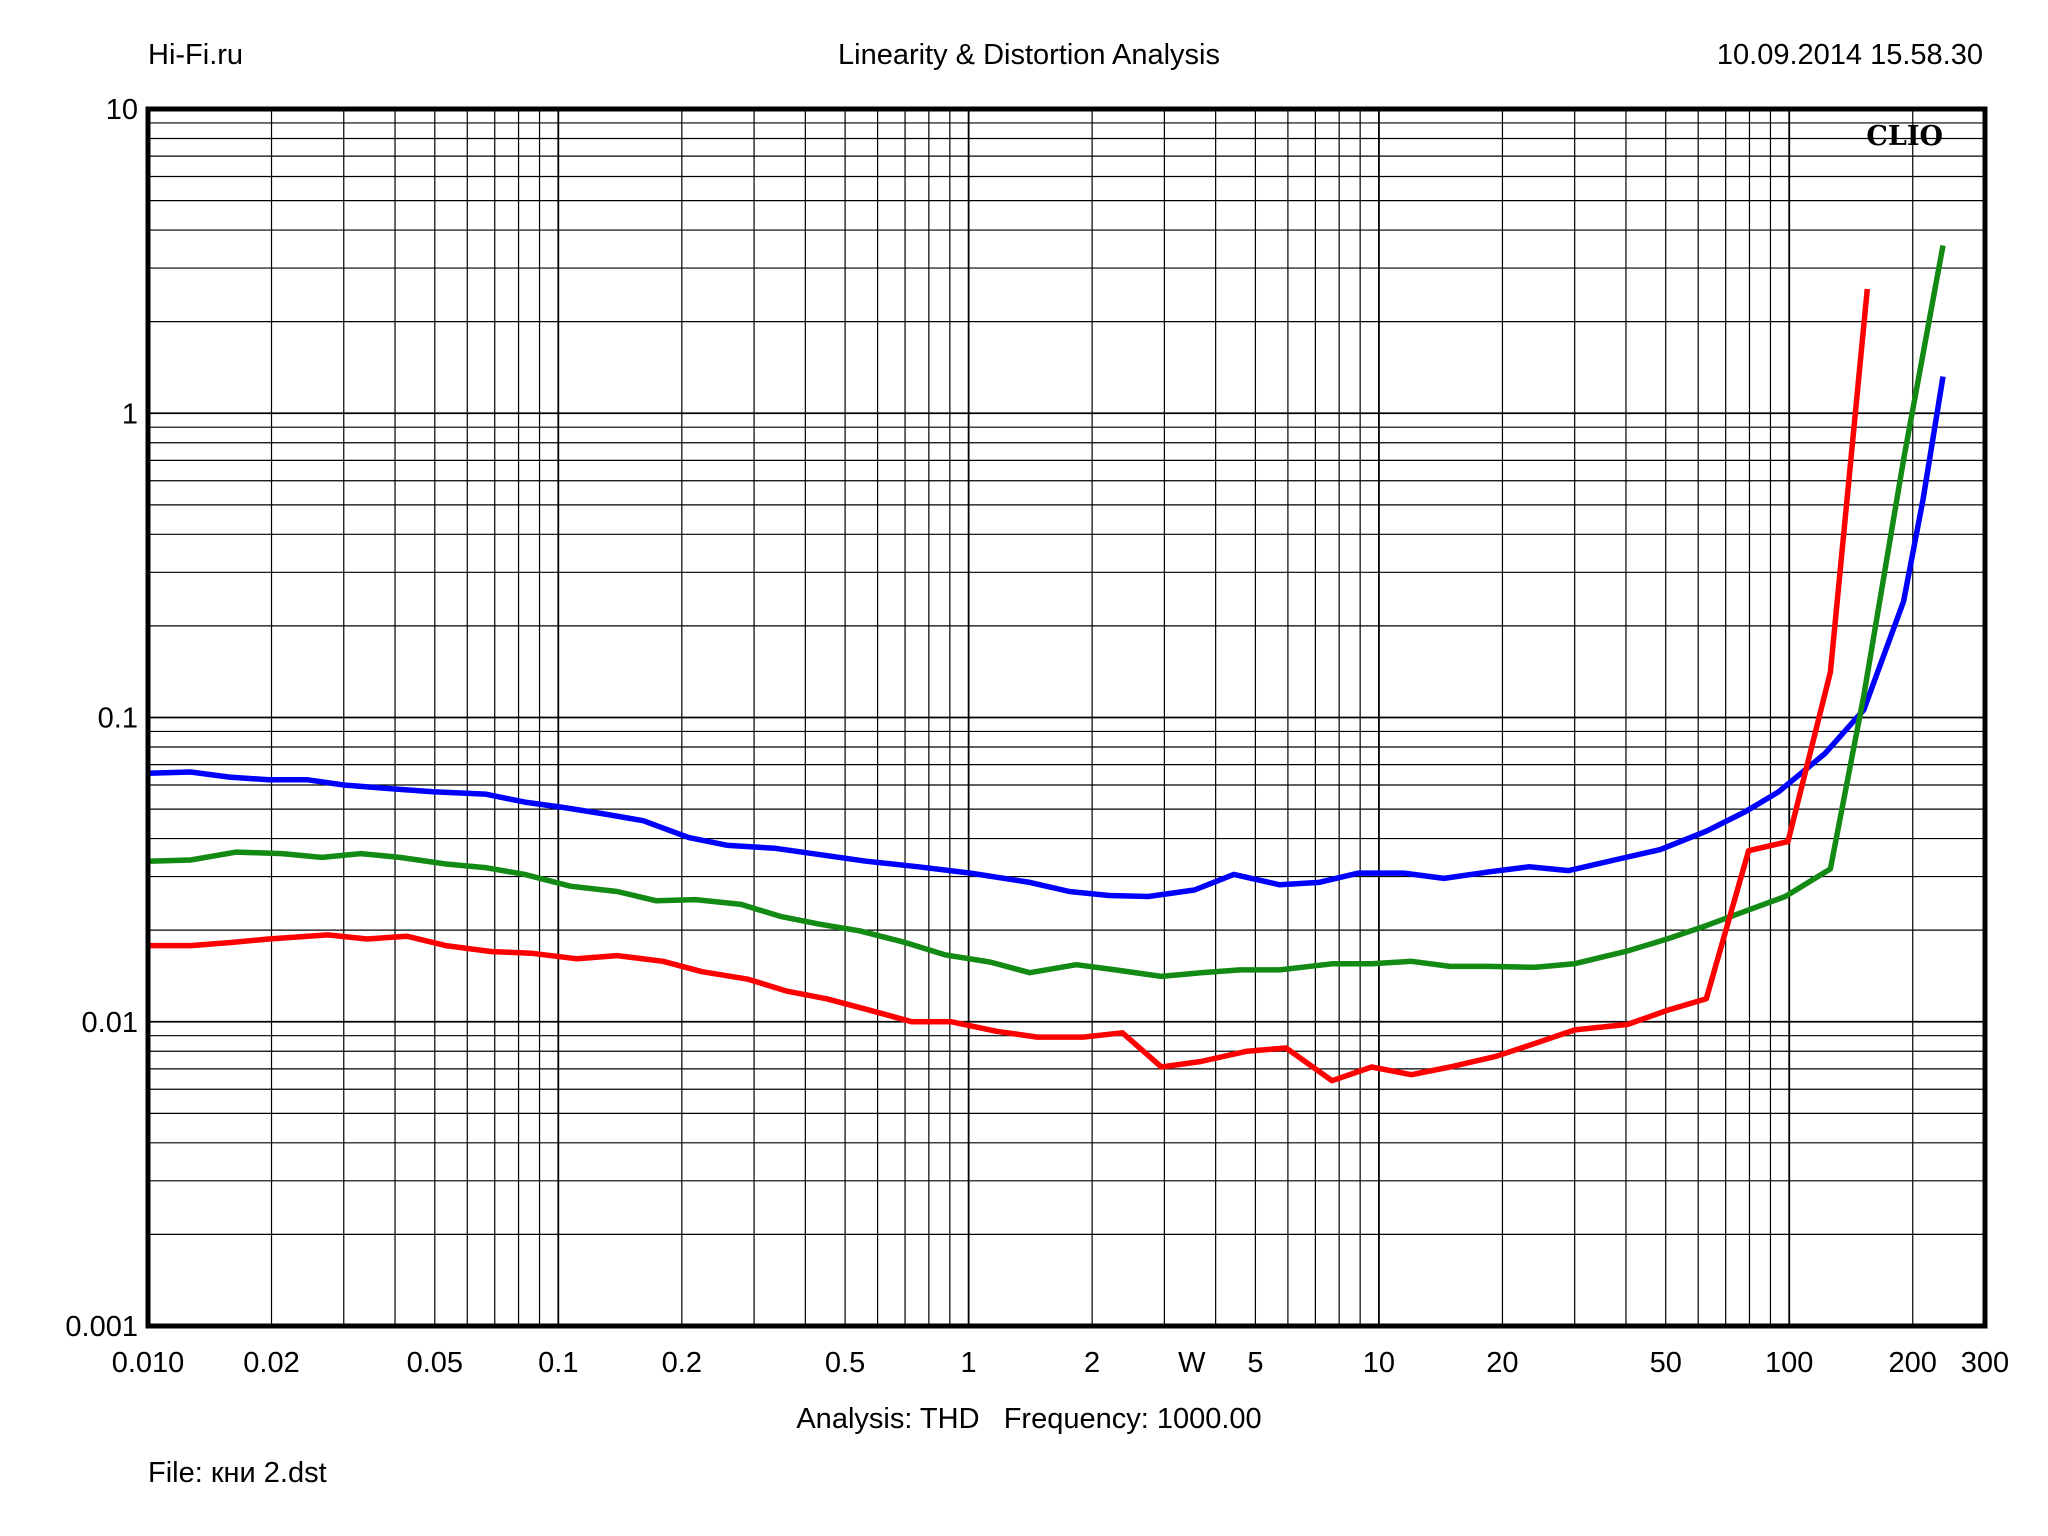 The image size is (2048, 1536). Describe the element at coordinates (1666, 1363) in the screenshot. I see `x-tick-label: 50` at that location.